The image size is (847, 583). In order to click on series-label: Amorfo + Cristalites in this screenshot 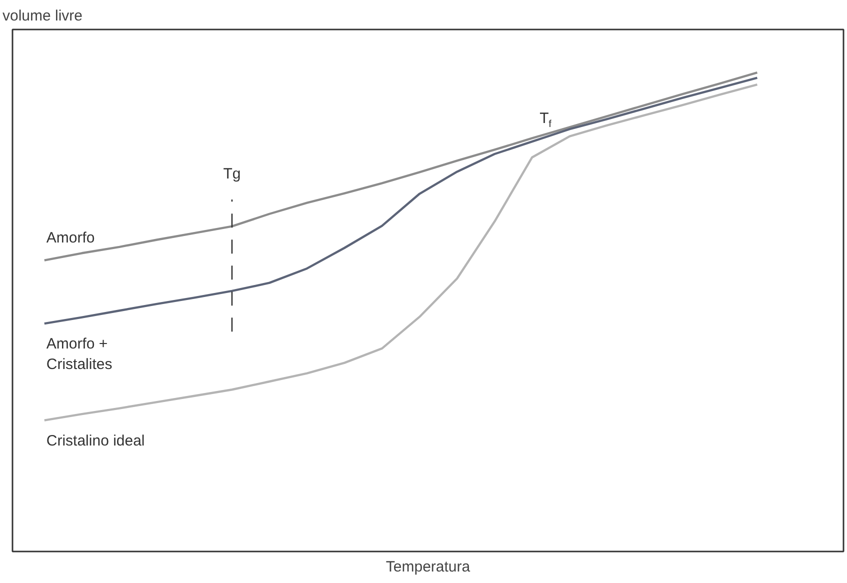, I will do `click(79, 354)`.